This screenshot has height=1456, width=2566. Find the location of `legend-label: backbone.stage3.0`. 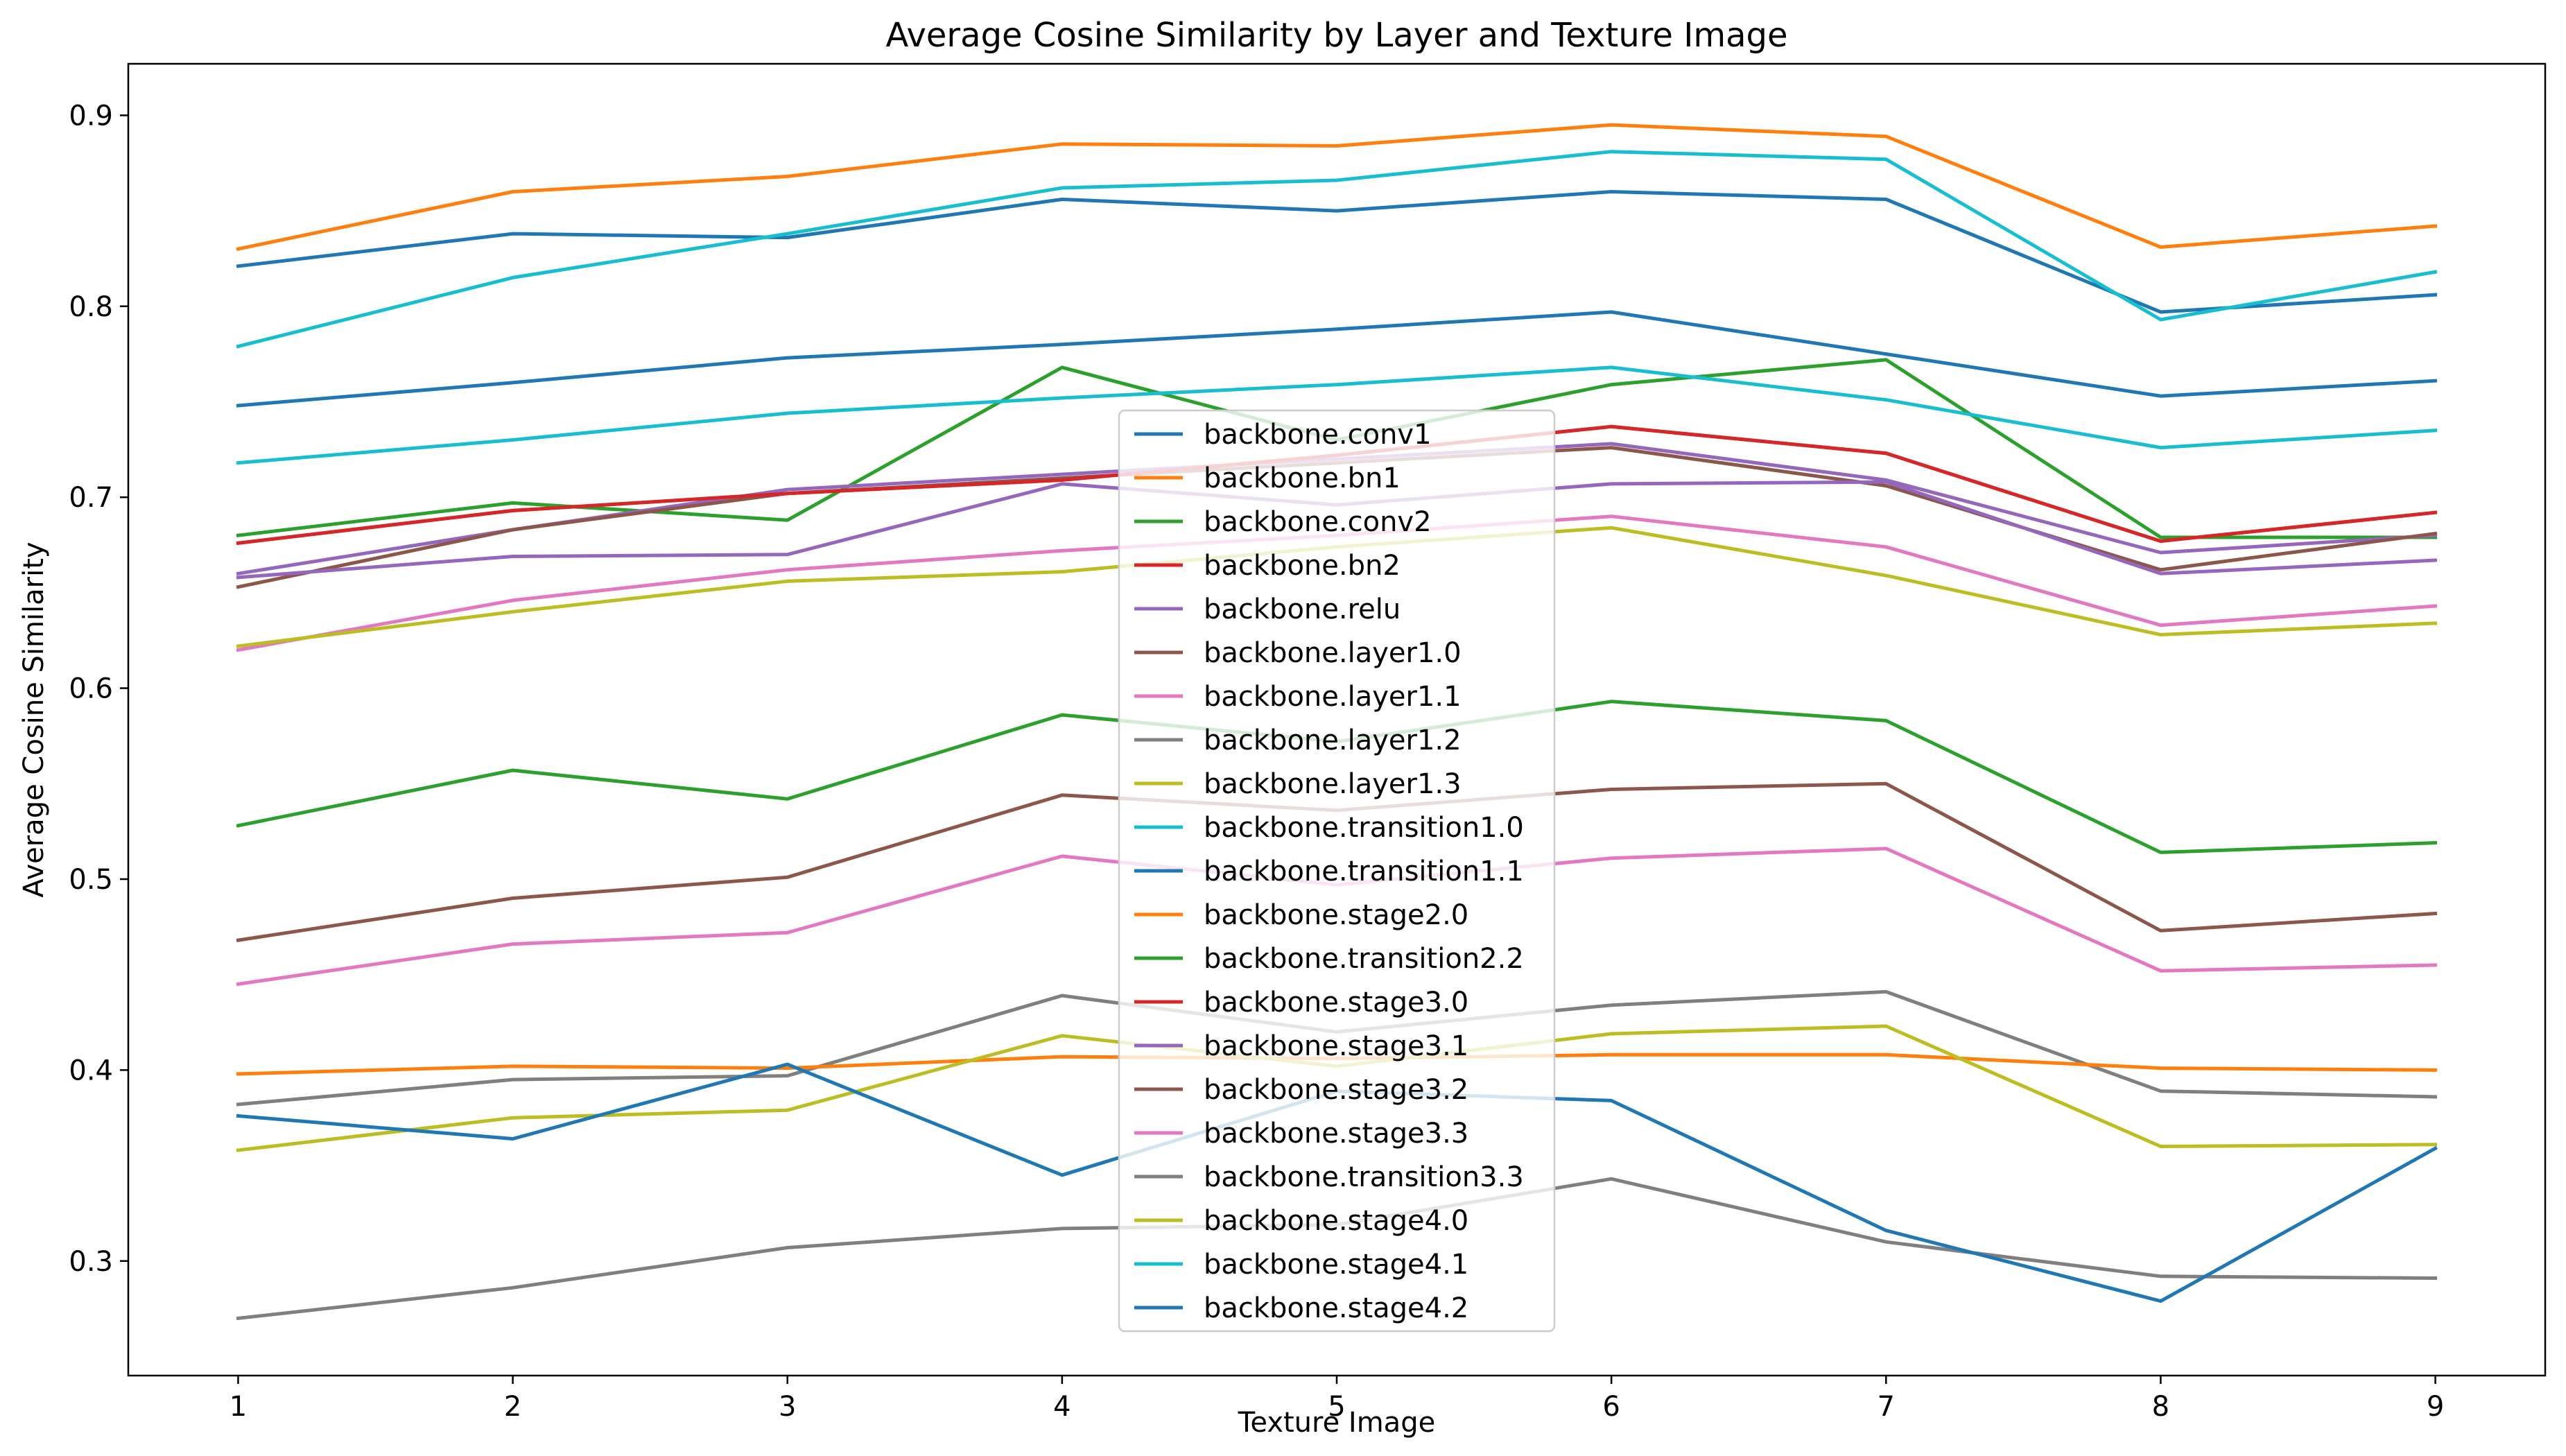

legend-label: backbone.stage3.0 is located at coordinates (1336, 1003).